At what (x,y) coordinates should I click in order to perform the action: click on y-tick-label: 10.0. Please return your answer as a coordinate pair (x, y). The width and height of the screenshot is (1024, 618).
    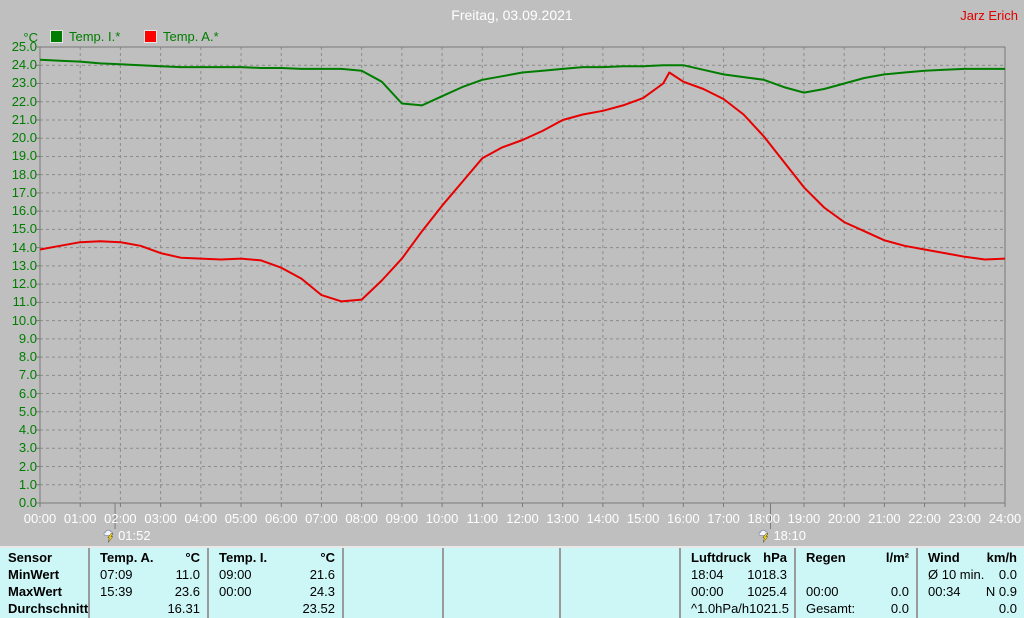
    Looking at the image, I should click on (24, 320).